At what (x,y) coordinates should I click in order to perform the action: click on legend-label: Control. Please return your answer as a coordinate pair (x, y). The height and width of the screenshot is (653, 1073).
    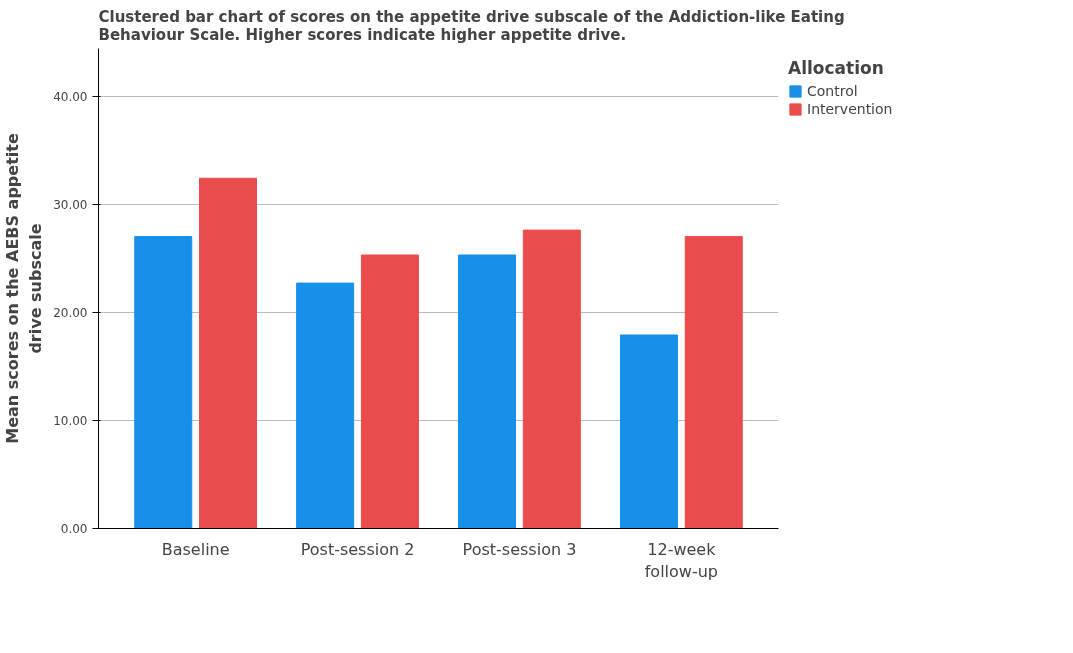
    Looking at the image, I should click on (832, 91).